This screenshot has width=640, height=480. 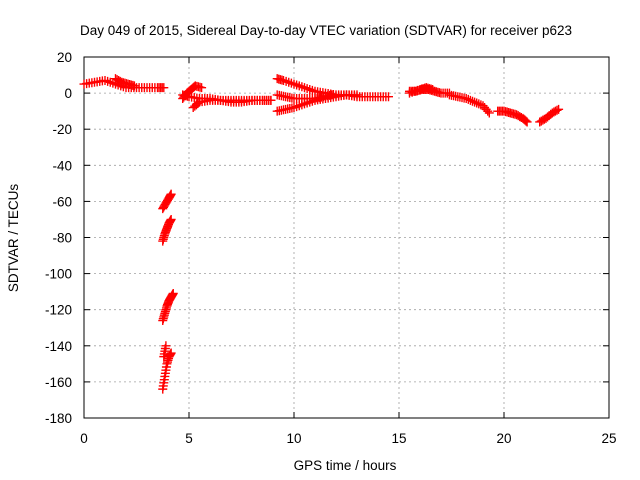 What do you see at coordinates (503, 438) in the screenshot?
I see `x-tick-label: 20` at bounding box center [503, 438].